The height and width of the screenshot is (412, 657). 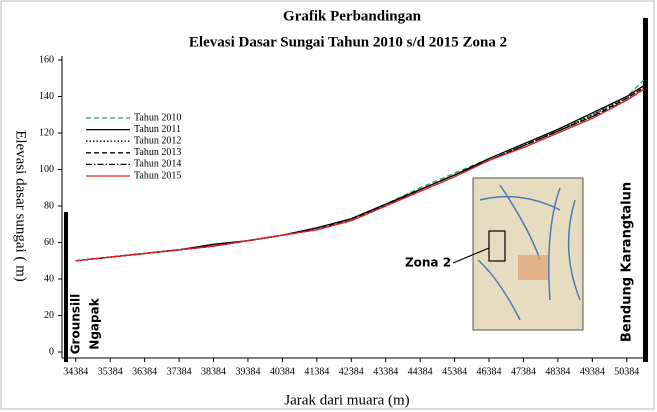 What do you see at coordinates (428, 263) in the screenshot?
I see `annotation: Zona 2` at bounding box center [428, 263].